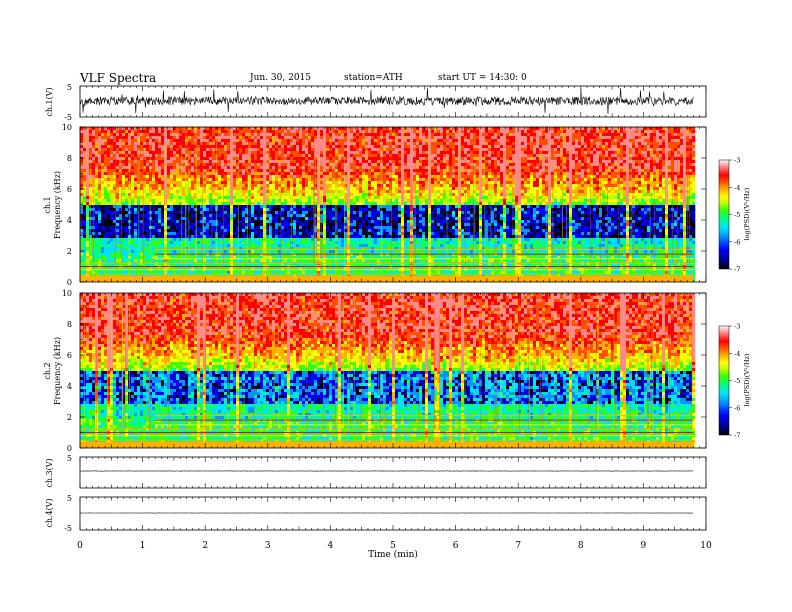 This screenshot has height=612, width=792. I want to click on x-tick-labels: 0 1 2 3 4 5 6 7 8 9 10, so click(394, 546).